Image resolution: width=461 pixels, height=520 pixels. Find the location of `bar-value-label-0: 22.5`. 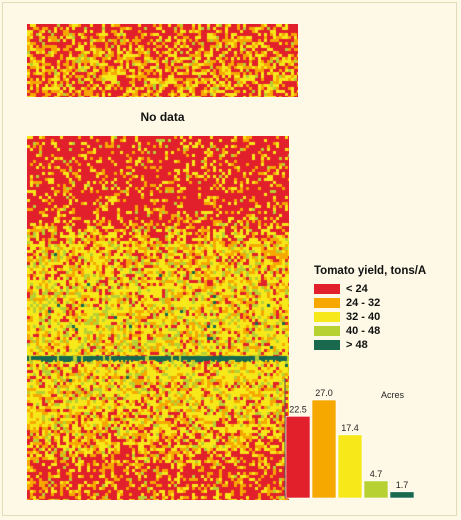

bar-value-label-0: 22.5 is located at coordinates (298, 409).